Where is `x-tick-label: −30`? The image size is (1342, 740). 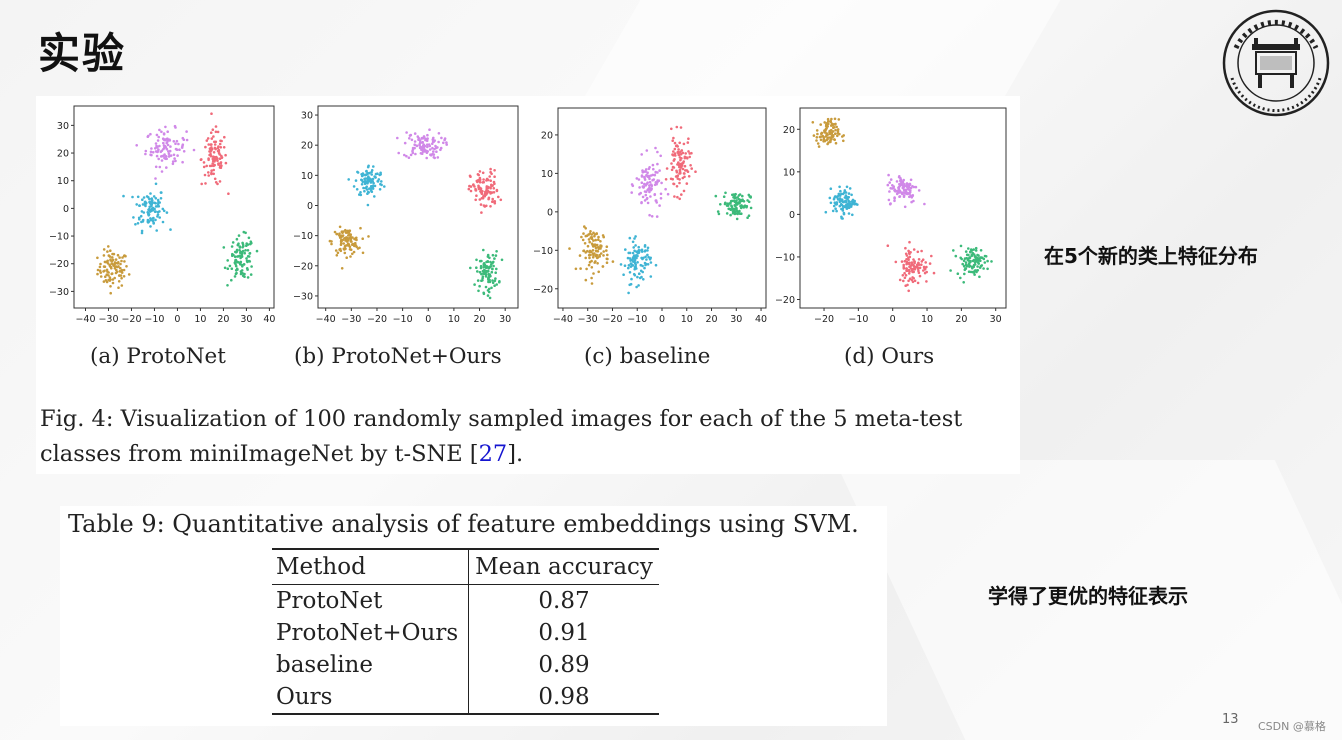
x-tick-label: −30 is located at coordinates (108, 319).